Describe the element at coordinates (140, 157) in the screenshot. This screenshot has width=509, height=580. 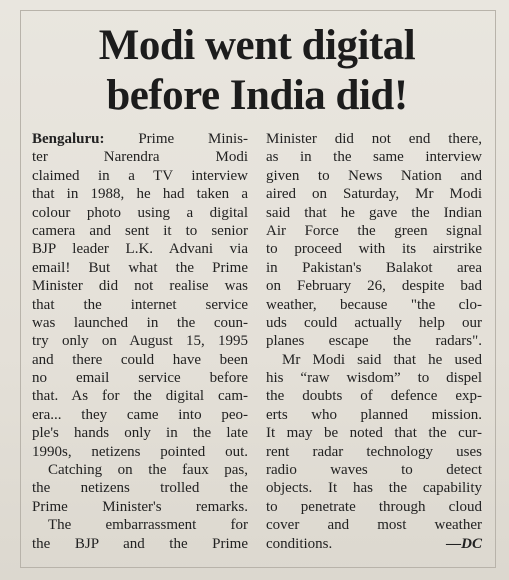
I see `text-line: ter Narendra Modi` at that location.